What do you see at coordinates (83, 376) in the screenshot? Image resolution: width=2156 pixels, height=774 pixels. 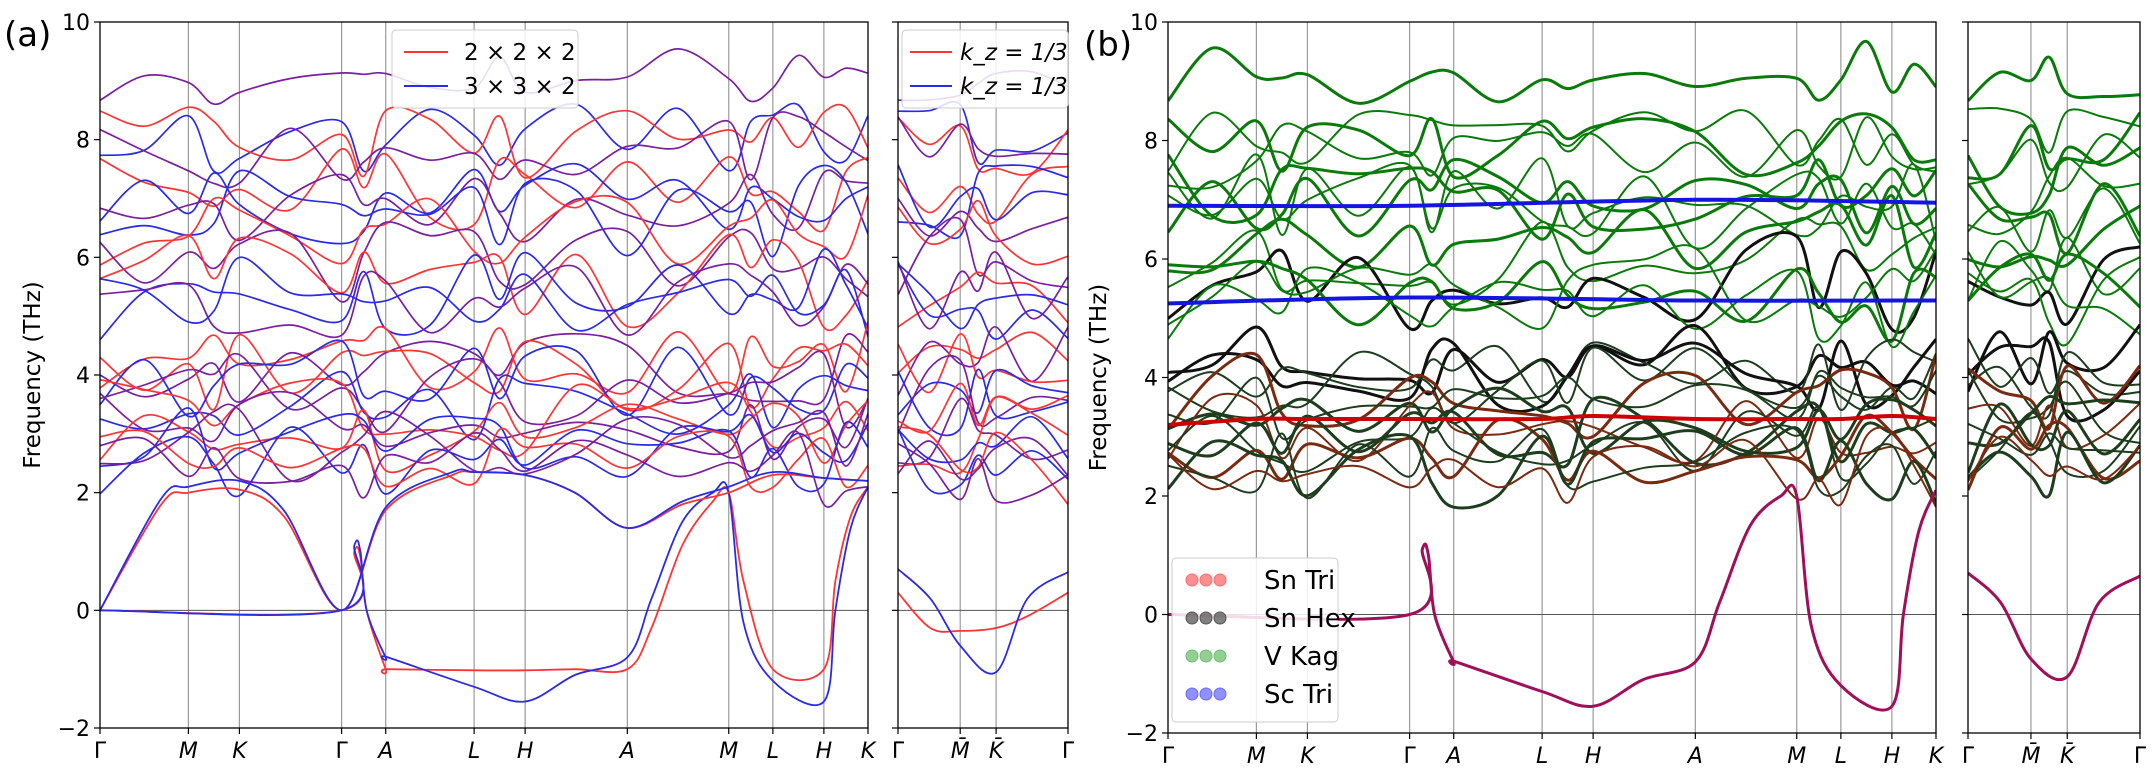 I see `y-tick-label: 4` at bounding box center [83, 376].